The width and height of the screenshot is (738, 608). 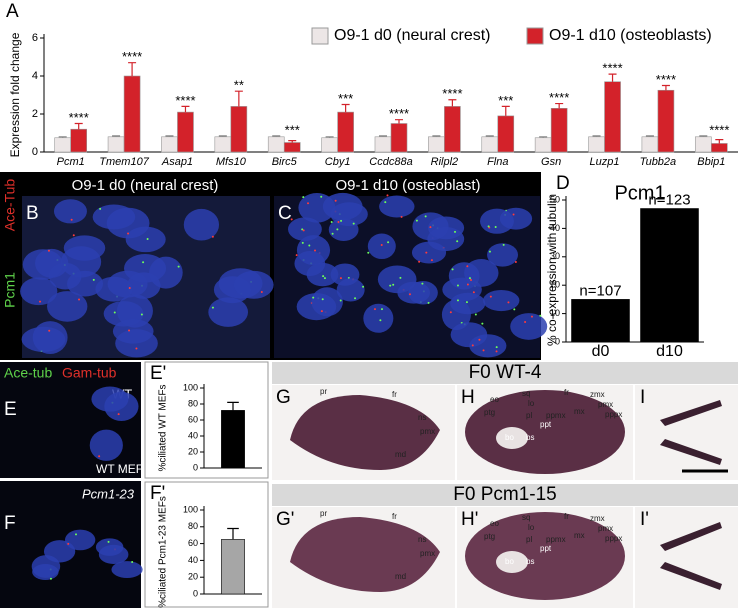 I want to click on panel-label: H', so click(x=469, y=519).